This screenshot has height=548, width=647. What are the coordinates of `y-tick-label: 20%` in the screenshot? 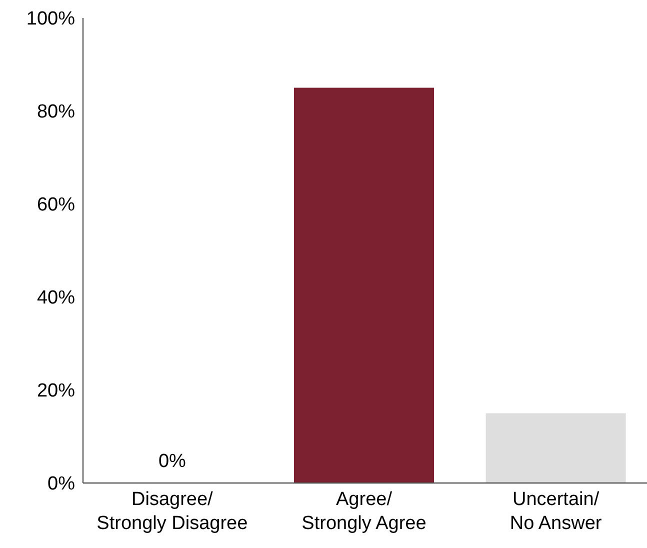 It's located at (56, 391).